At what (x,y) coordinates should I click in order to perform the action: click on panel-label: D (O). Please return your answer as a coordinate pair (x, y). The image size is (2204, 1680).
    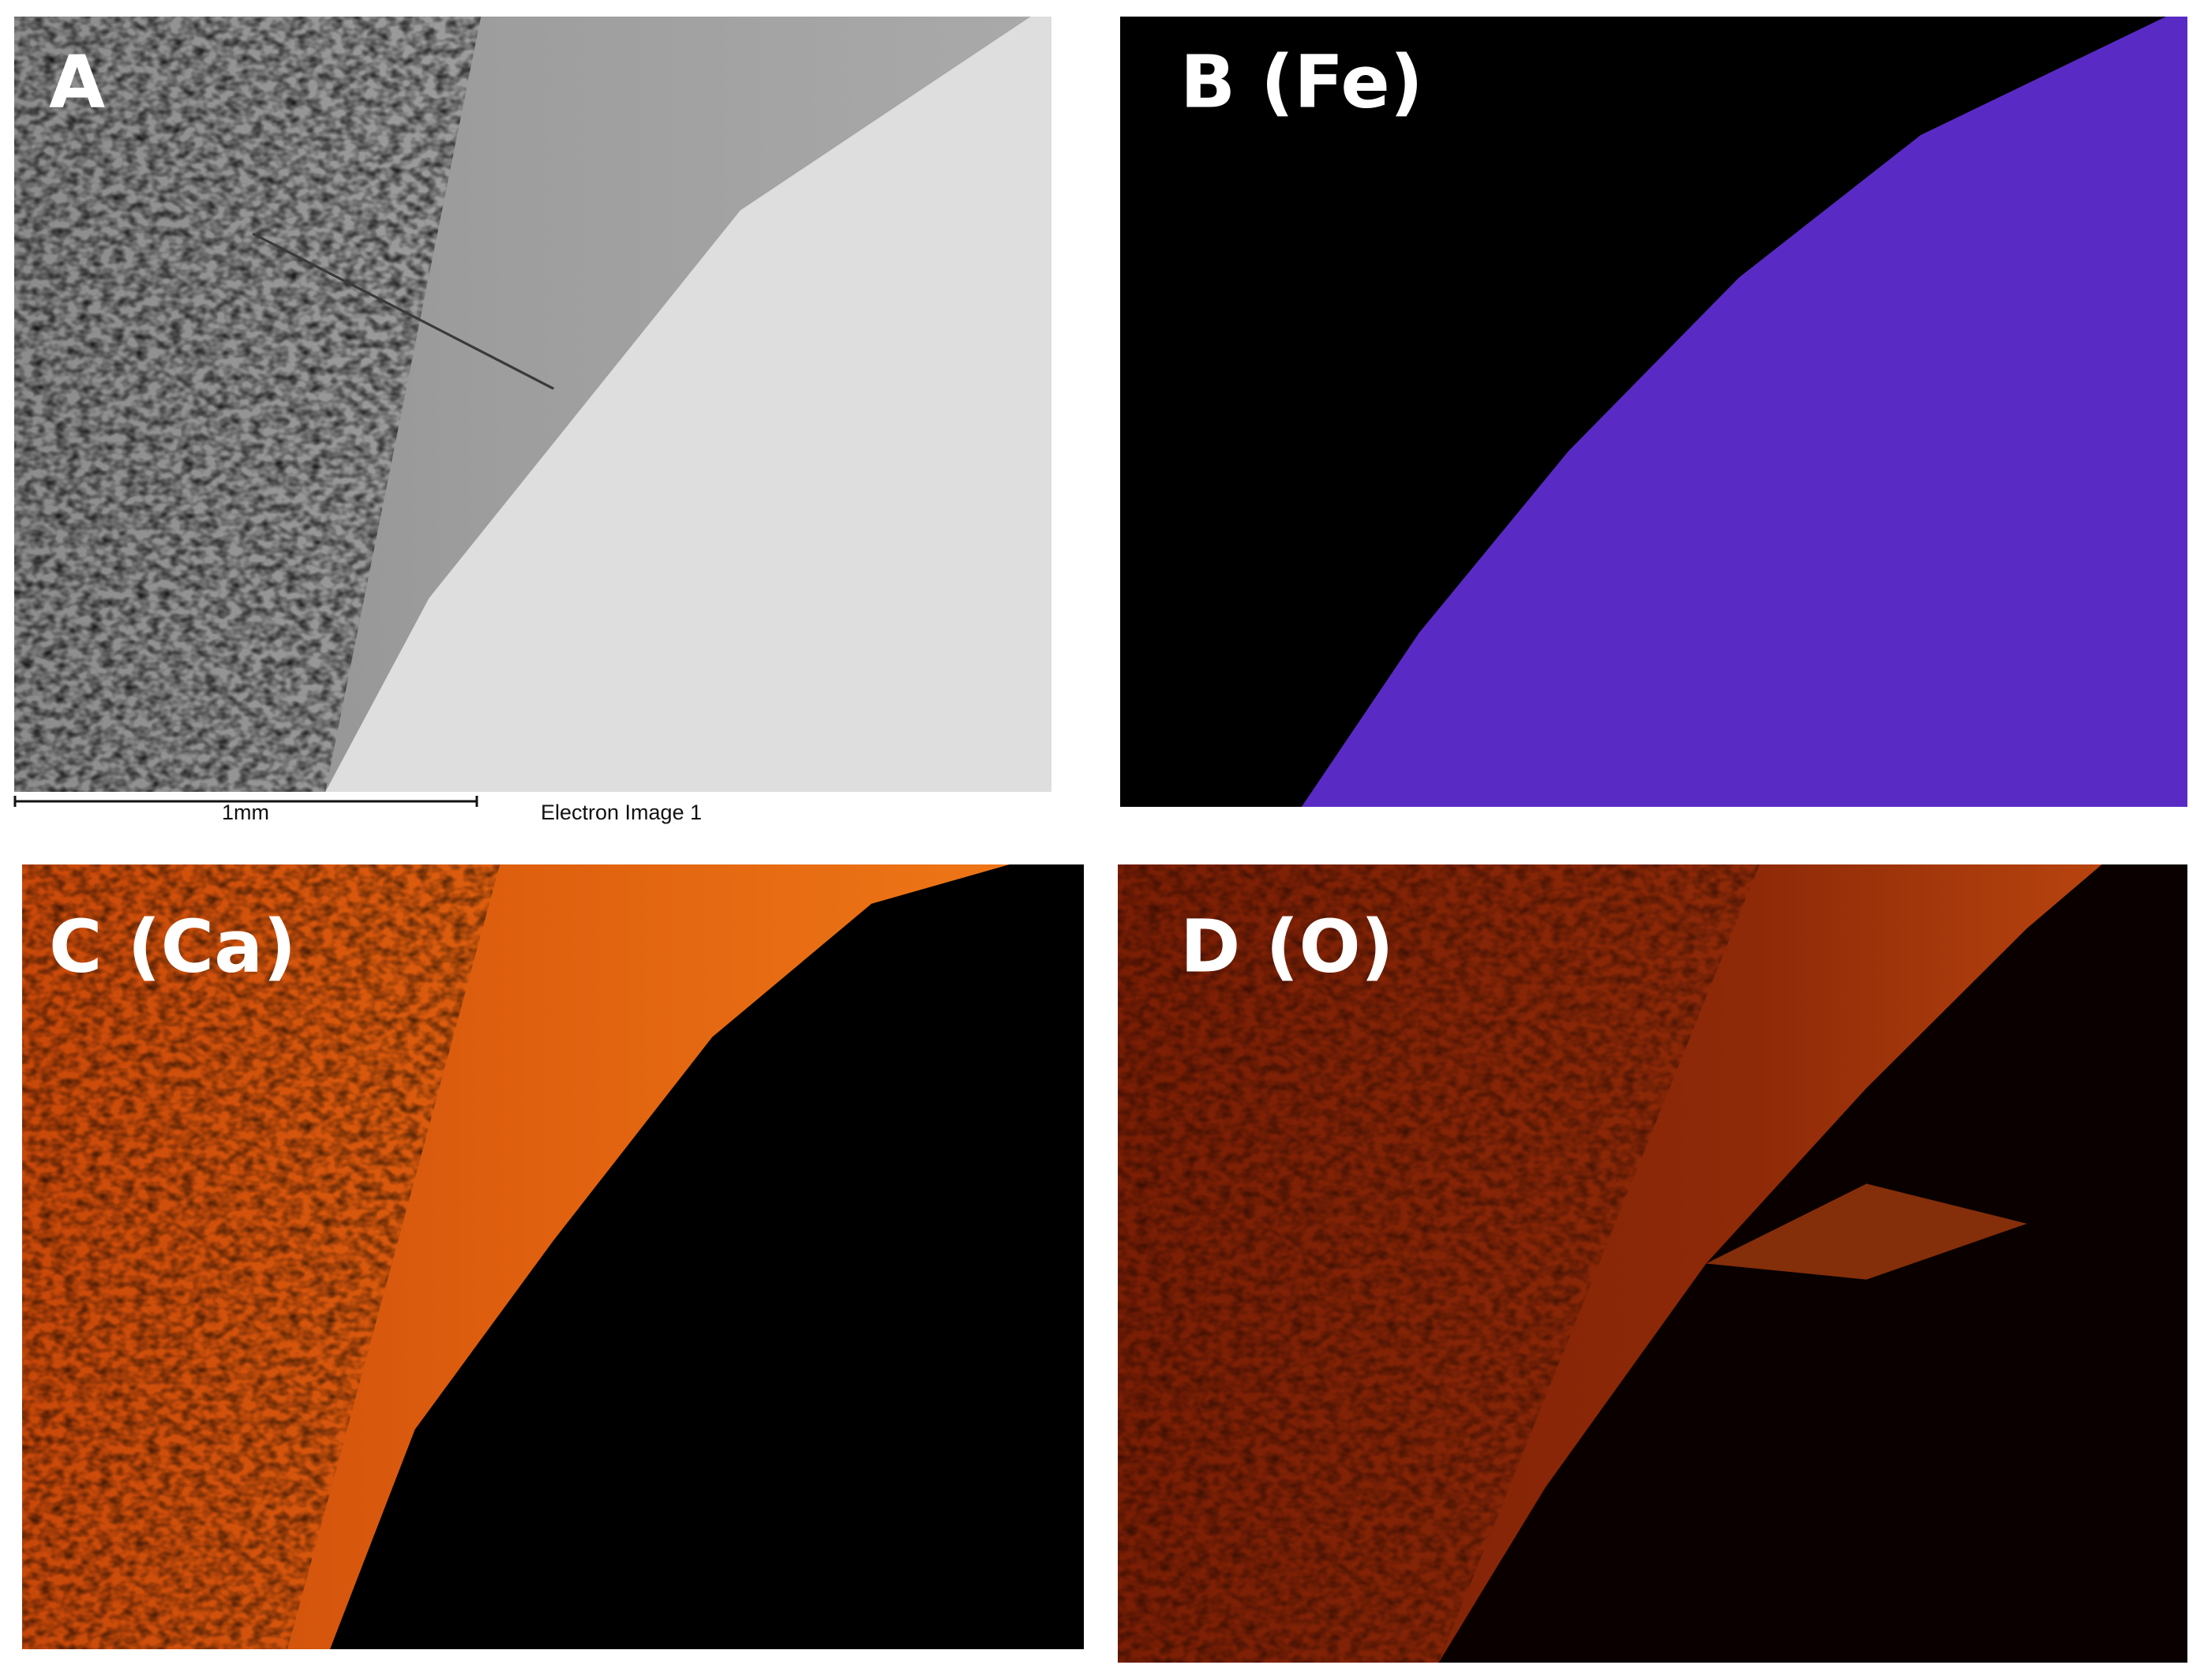
    Looking at the image, I should click on (1287, 946).